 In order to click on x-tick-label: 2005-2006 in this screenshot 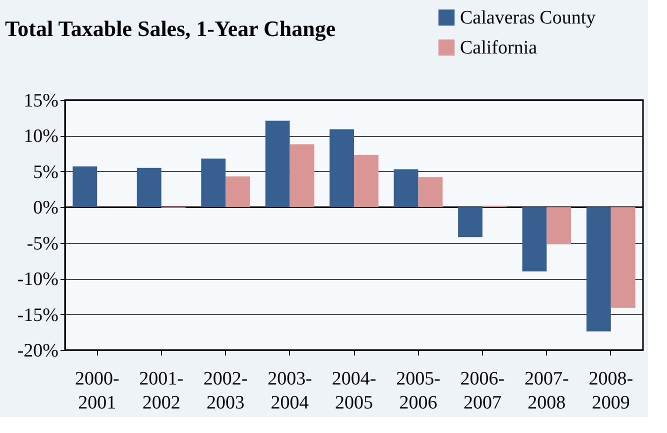, I will do `click(418, 391)`.